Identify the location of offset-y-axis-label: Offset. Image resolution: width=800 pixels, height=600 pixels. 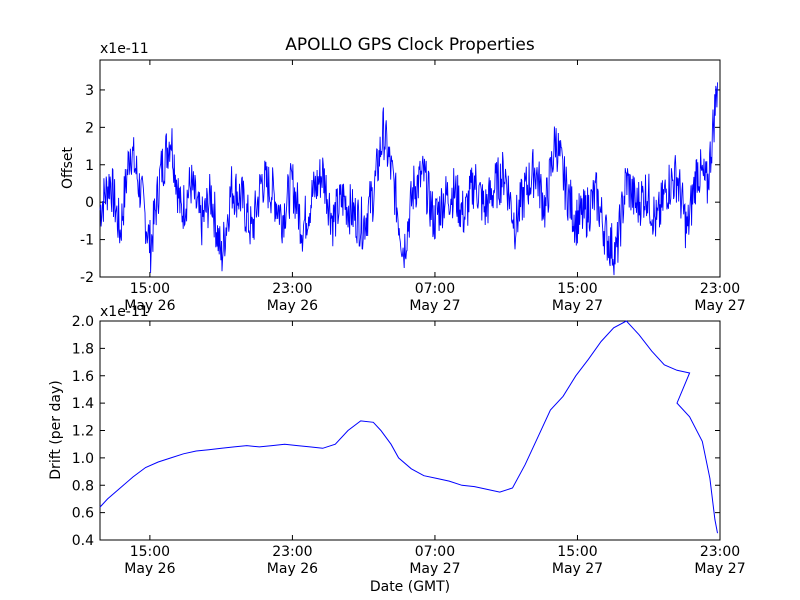
(68, 167).